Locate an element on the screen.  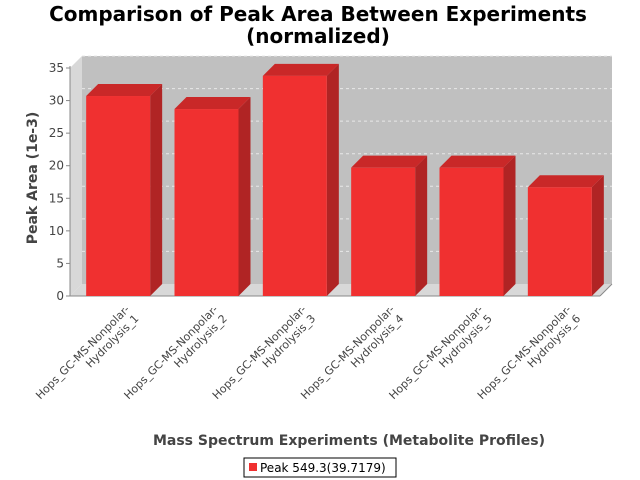
y-axis: 0 5 10 15 20 25 30 35 is located at coordinates (60, 182).